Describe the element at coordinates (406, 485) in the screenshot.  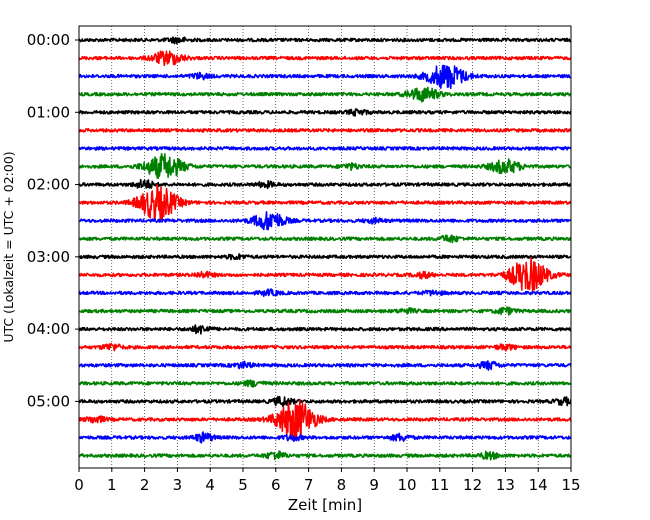
I see `x-tick-label: 10` at that location.